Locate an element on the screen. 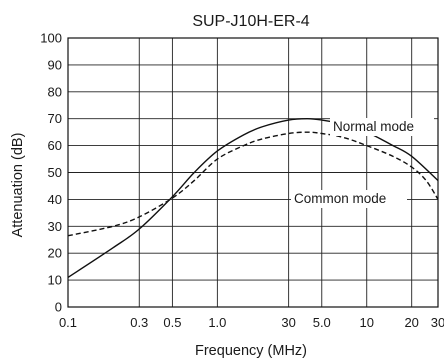 The image size is (444, 360). x-tick-label: 0.3 is located at coordinates (139, 322).